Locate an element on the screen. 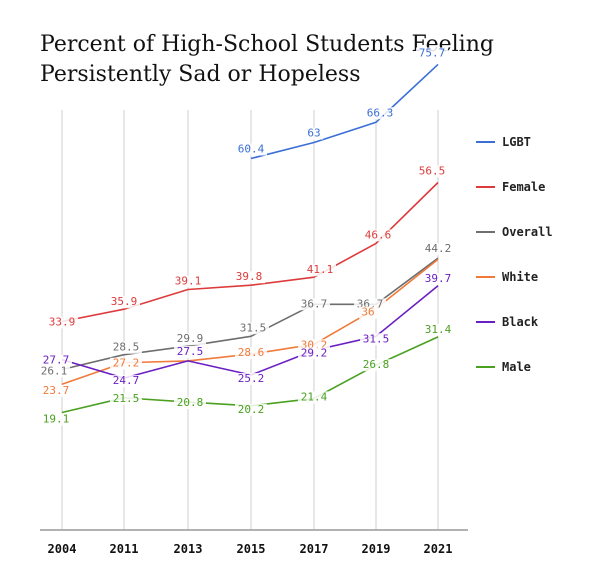  data-label-female: 41.1 is located at coordinates (320, 269).